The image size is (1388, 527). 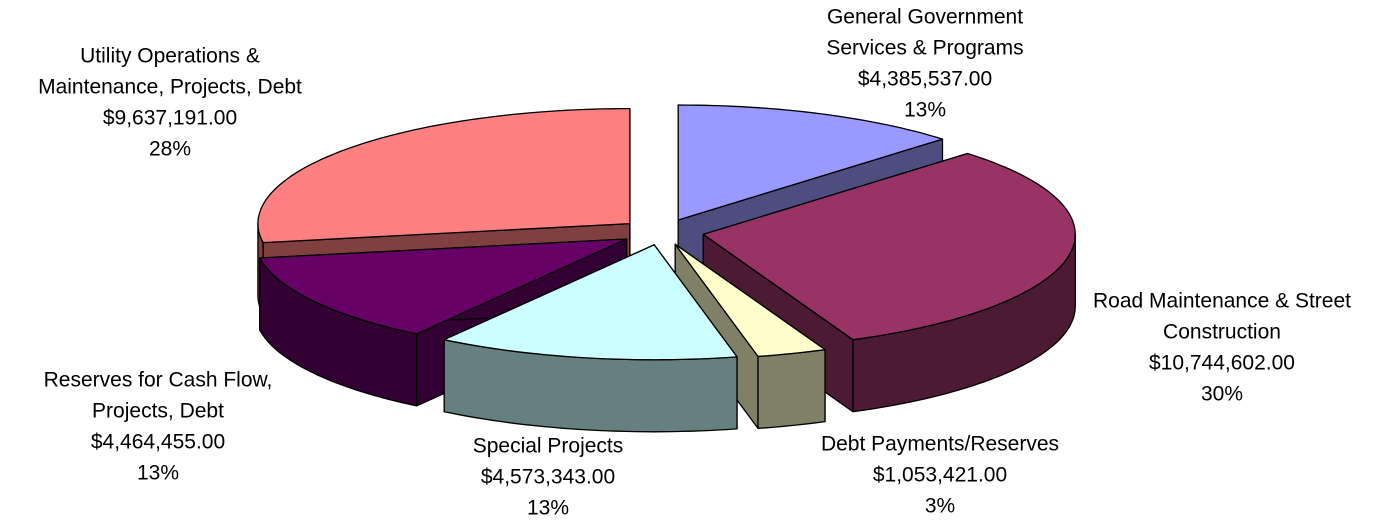 What do you see at coordinates (924, 48) in the screenshot?
I see `slice-label: Services & Programs` at bounding box center [924, 48].